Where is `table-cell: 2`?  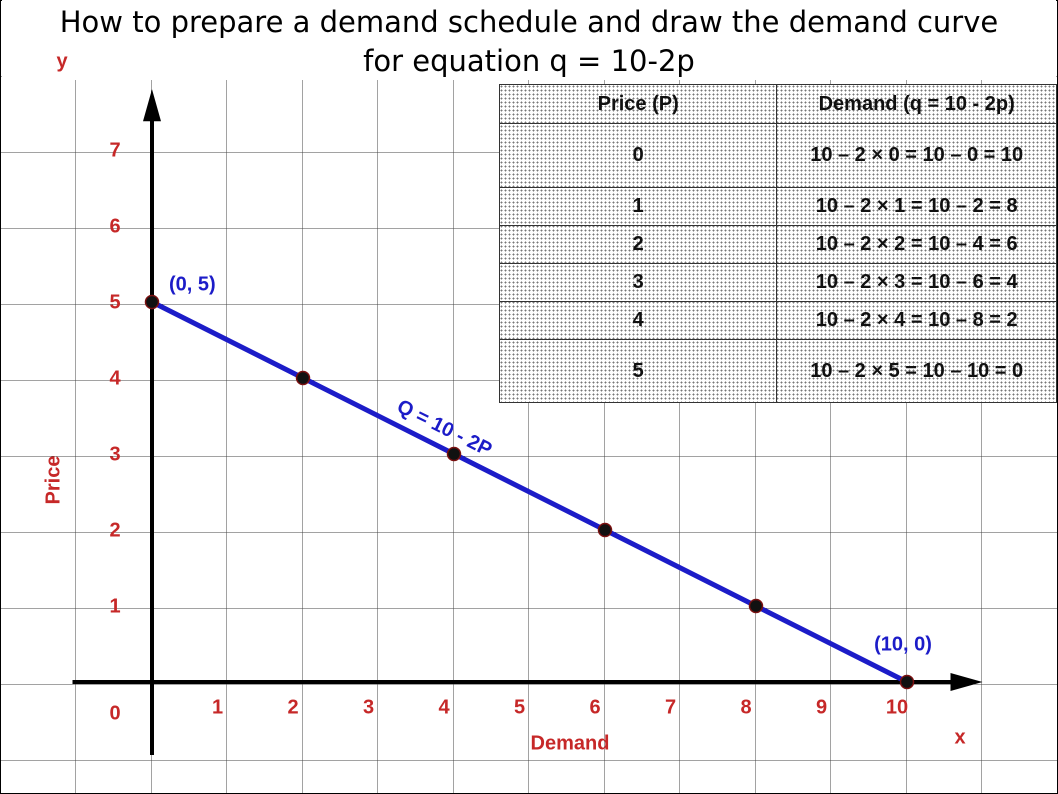 table-cell: 2 is located at coordinates (638, 244).